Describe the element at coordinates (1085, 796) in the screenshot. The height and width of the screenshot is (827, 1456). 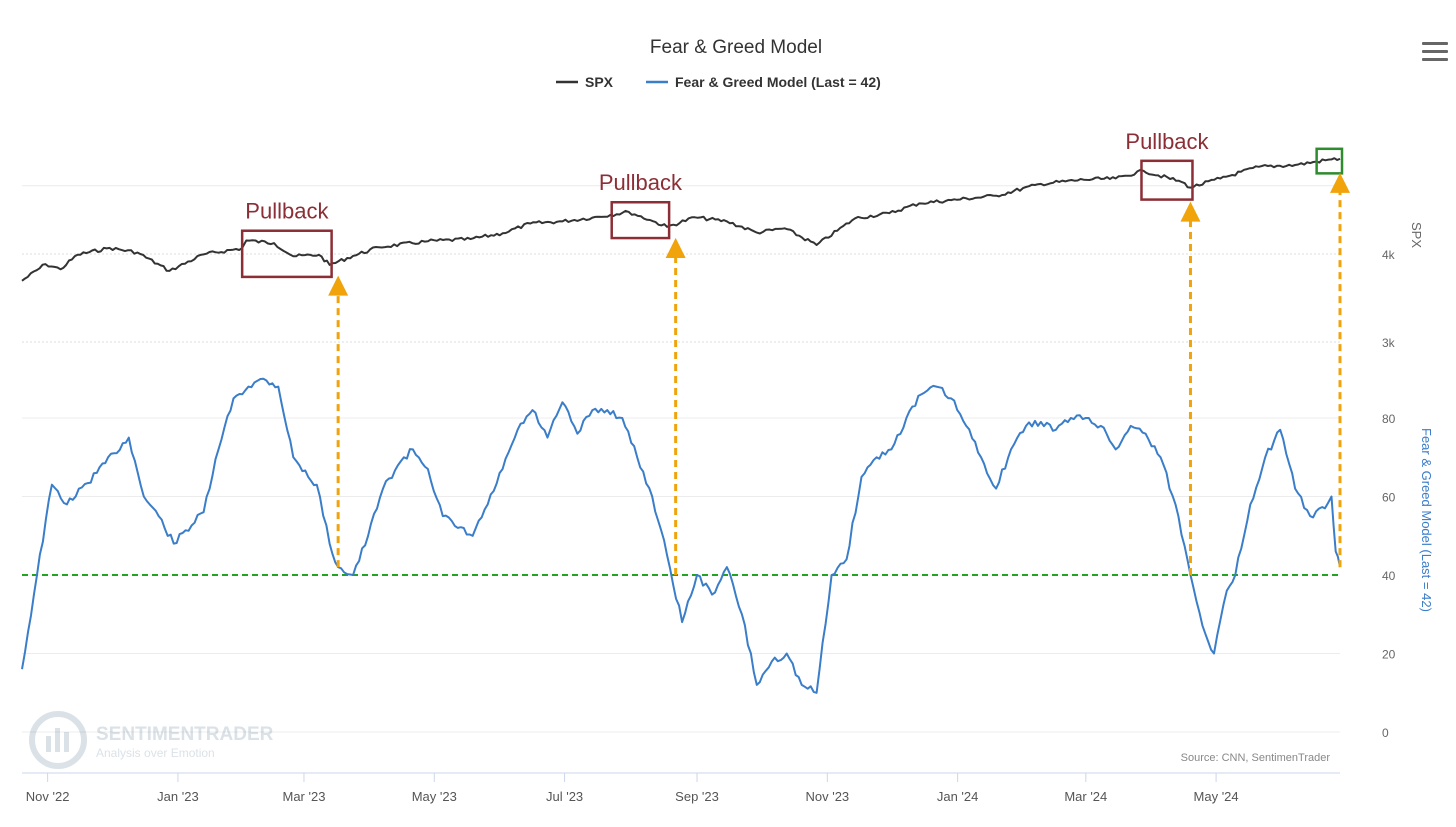
I see `x-tick-label: Mar '24` at that location.